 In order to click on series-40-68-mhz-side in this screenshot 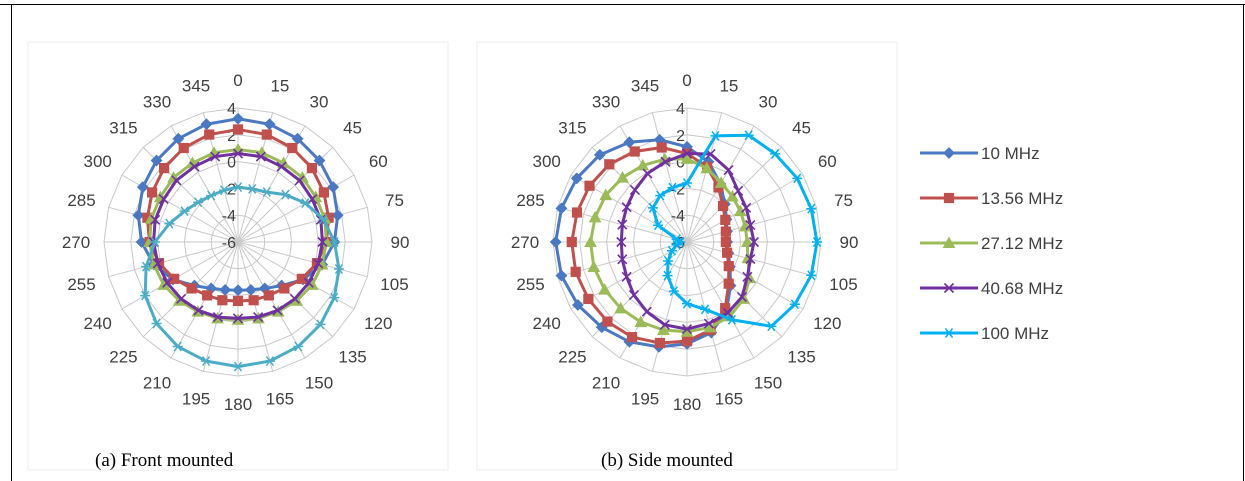, I will do `click(688, 241)`.